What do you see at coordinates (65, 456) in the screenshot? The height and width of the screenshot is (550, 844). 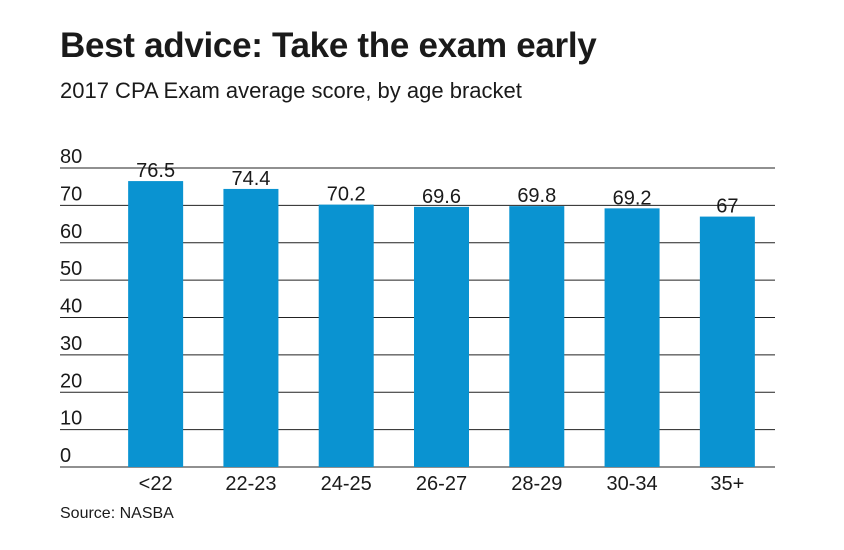 I see `y-tick-label: 0` at bounding box center [65, 456].